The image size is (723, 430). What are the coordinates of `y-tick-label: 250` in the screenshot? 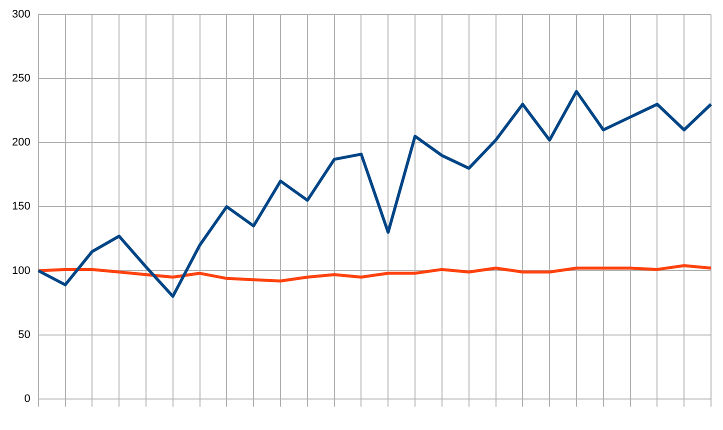 It's located at (21, 78).